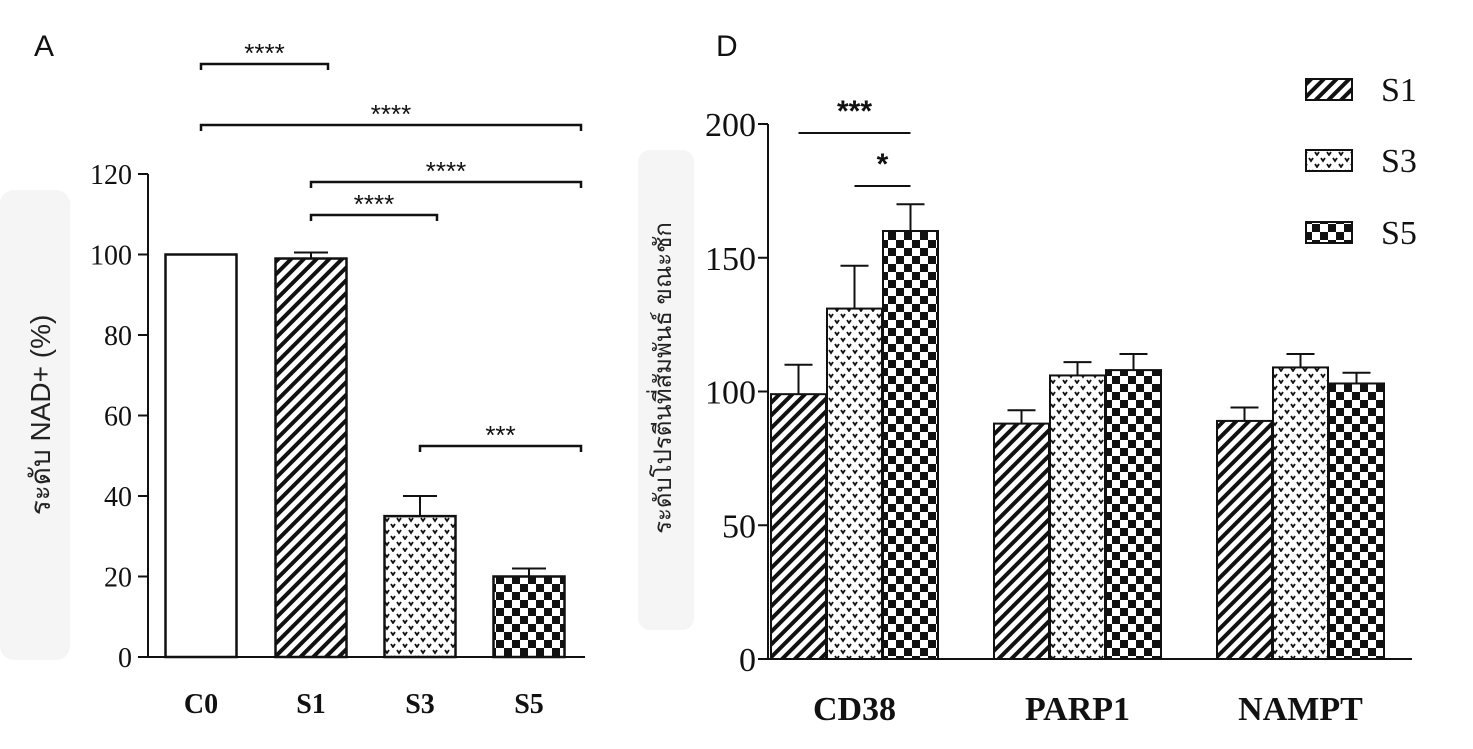  I want to click on bar-parp1-s1, so click(1021, 541).